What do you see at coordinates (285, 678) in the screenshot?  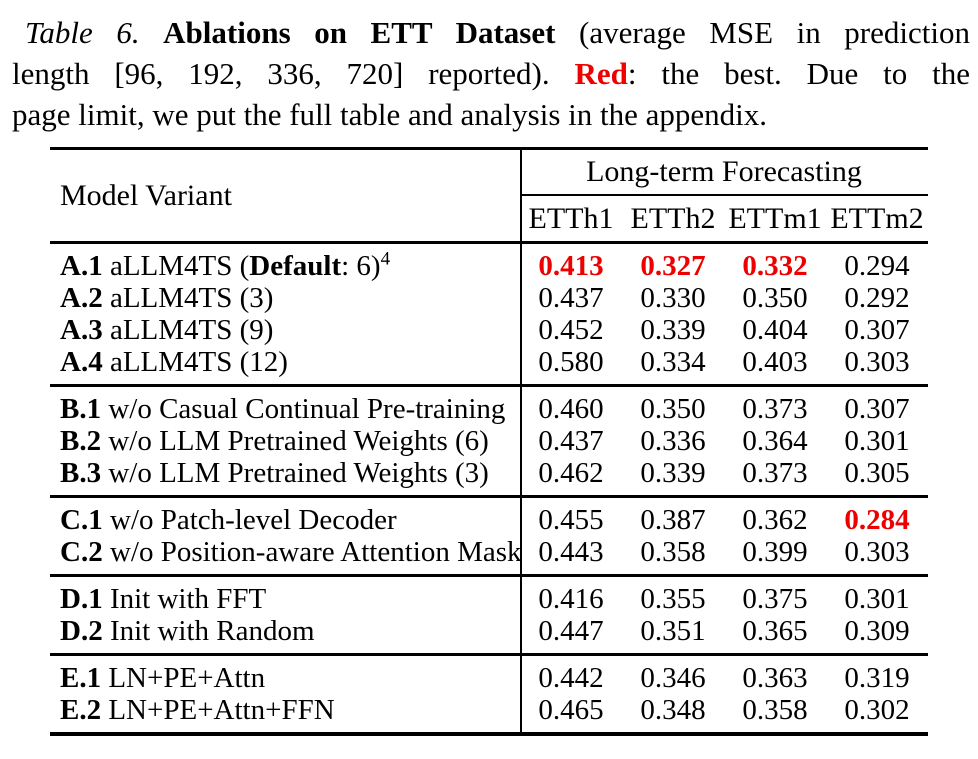 I see `row-label: E.1 LN+PE+Attn` at bounding box center [285, 678].